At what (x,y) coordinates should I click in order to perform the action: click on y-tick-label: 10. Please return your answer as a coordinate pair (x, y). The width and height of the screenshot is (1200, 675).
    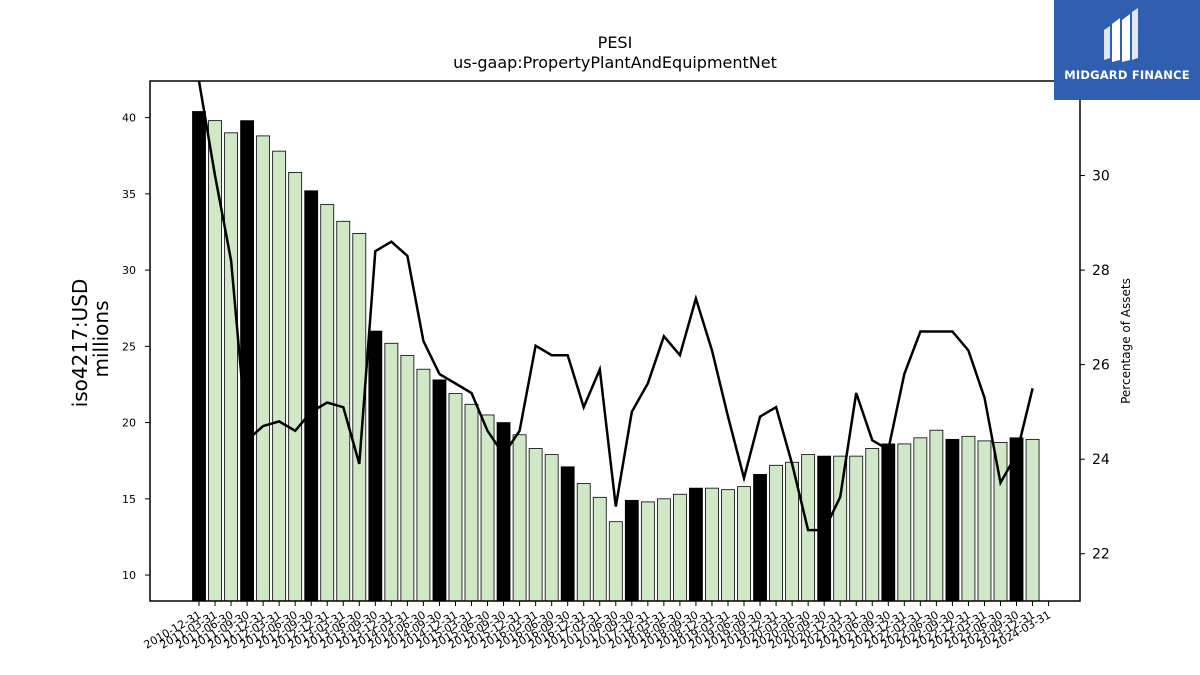
    Looking at the image, I should click on (129, 575).